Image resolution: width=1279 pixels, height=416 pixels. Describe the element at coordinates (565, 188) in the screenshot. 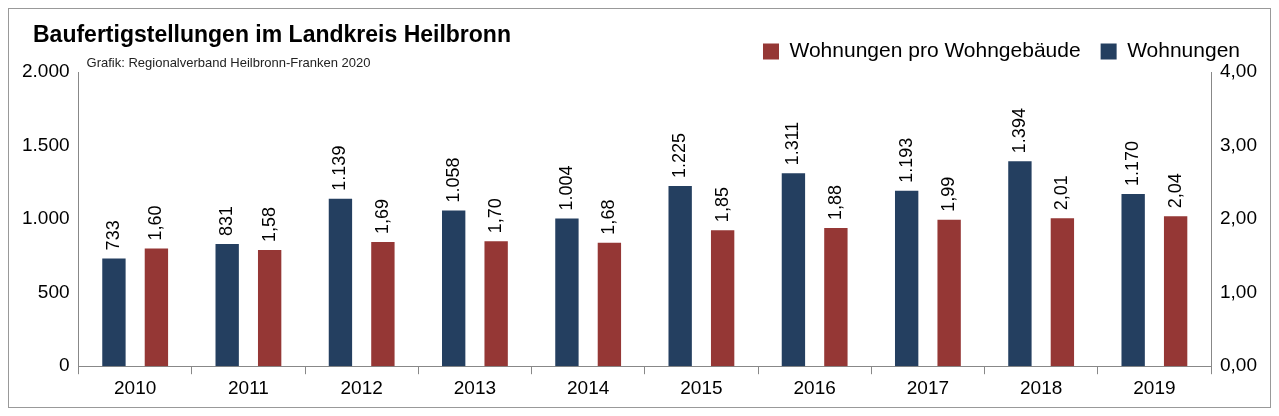

I see `data-label: 1.004` at that location.